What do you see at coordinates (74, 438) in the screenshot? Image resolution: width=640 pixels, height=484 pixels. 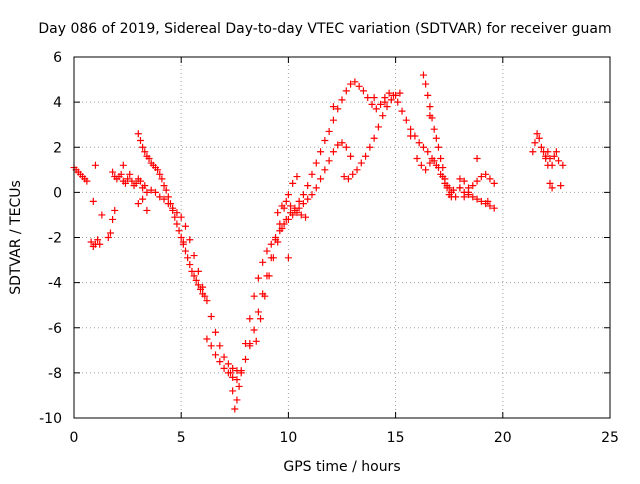 I see `x-tick-label: 0` at bounding box center [74, 438].